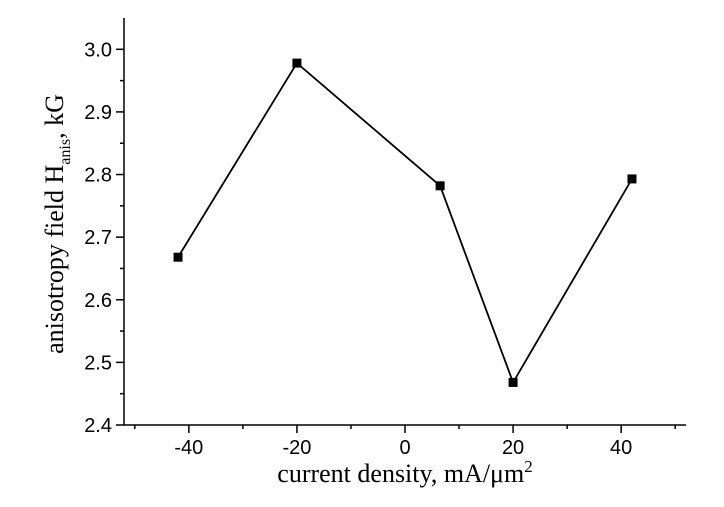  Describe the element at coordinates (57, 224) in the screenshot. I see `y-axis-title: anisotropy field Hanis, kG` at that location.